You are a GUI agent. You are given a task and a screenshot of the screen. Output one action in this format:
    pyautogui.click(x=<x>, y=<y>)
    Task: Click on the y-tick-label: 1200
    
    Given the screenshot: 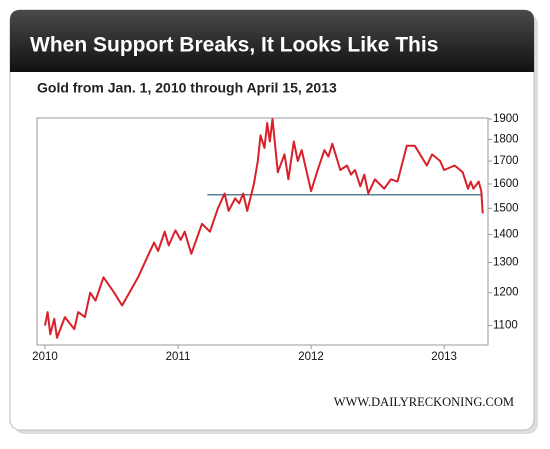 What is the action you would take?
    pyautogui.click(x=506, y=293)
    